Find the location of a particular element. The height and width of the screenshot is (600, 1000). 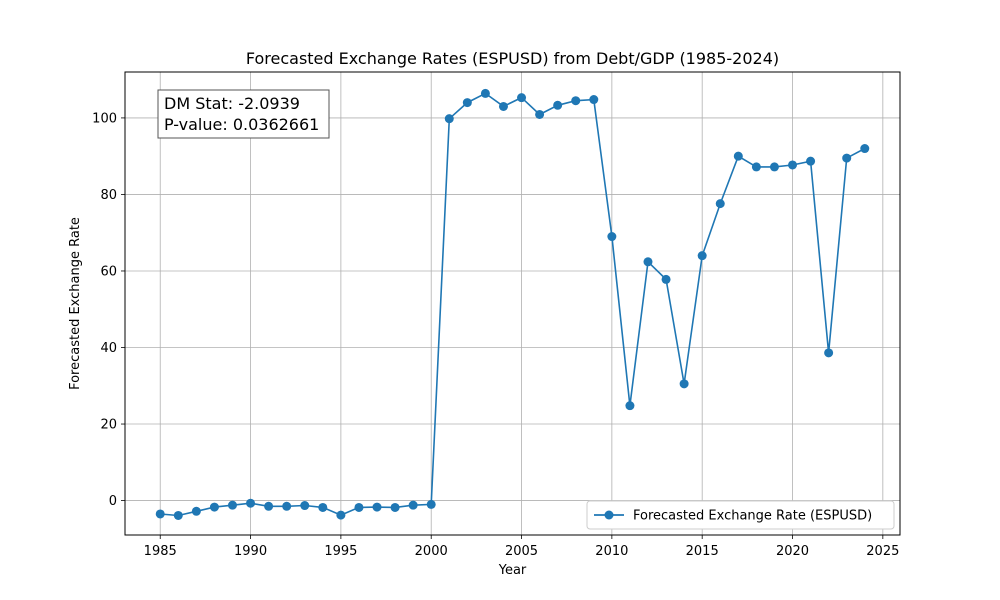

x-tick-label: 1990 is located at coordinates (250, 551).